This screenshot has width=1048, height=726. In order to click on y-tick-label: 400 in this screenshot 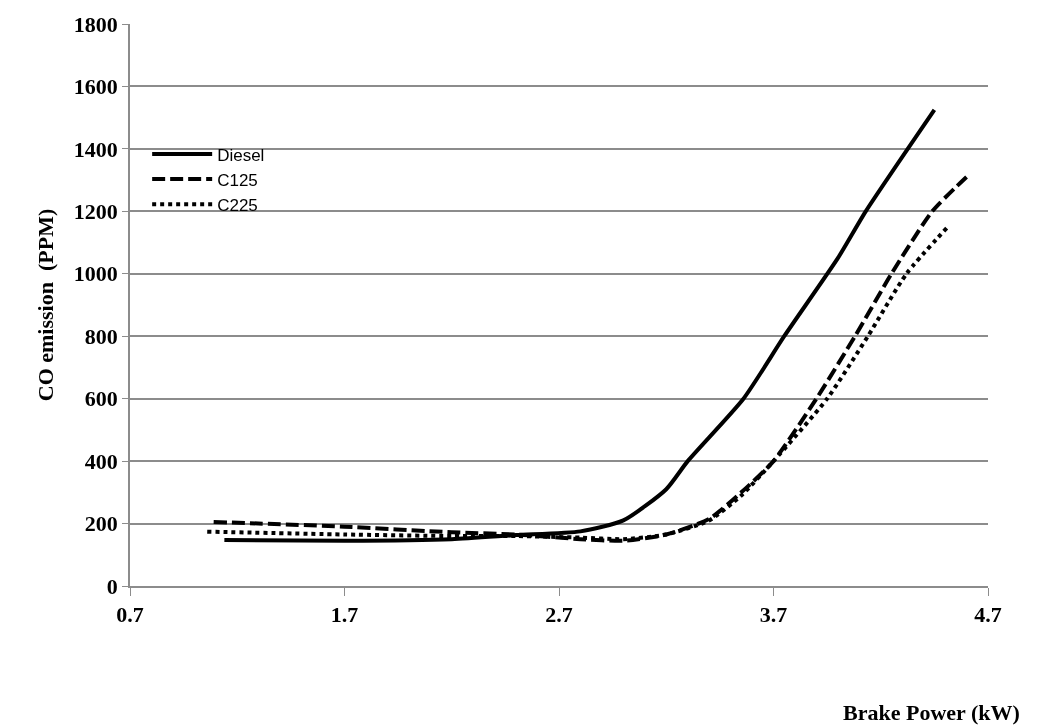, I will do `click(101, 461)`.